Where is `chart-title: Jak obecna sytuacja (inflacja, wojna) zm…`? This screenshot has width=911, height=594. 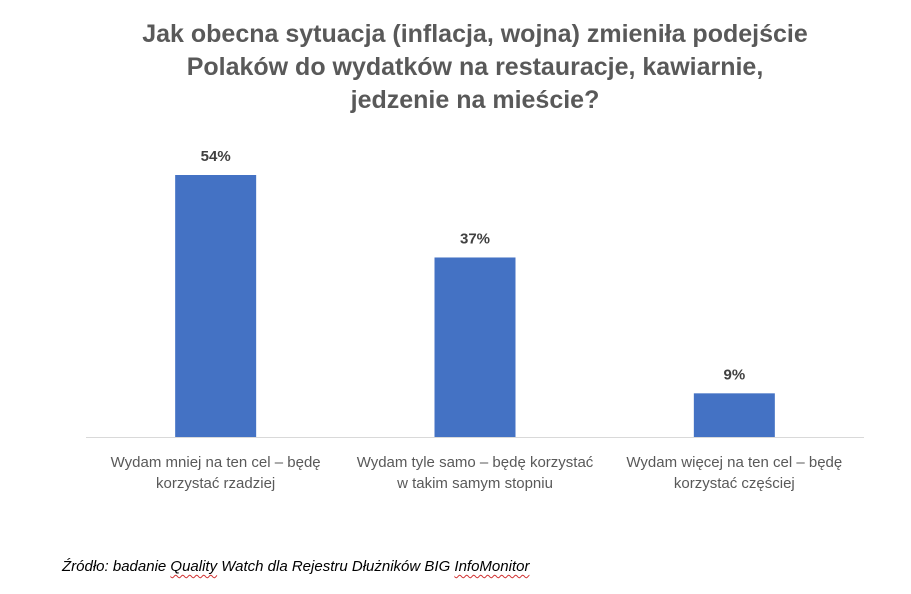 chart-title: Jak obecna sytuacja (inflacja, wojna) zm… is located at coordinates (475, 67).